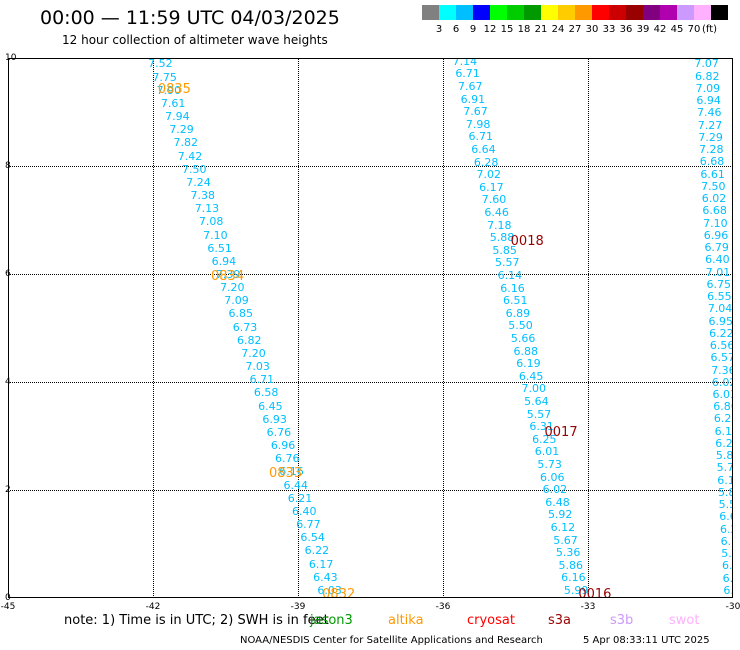  I want to click on legend-label: 39, so click(643, 29).